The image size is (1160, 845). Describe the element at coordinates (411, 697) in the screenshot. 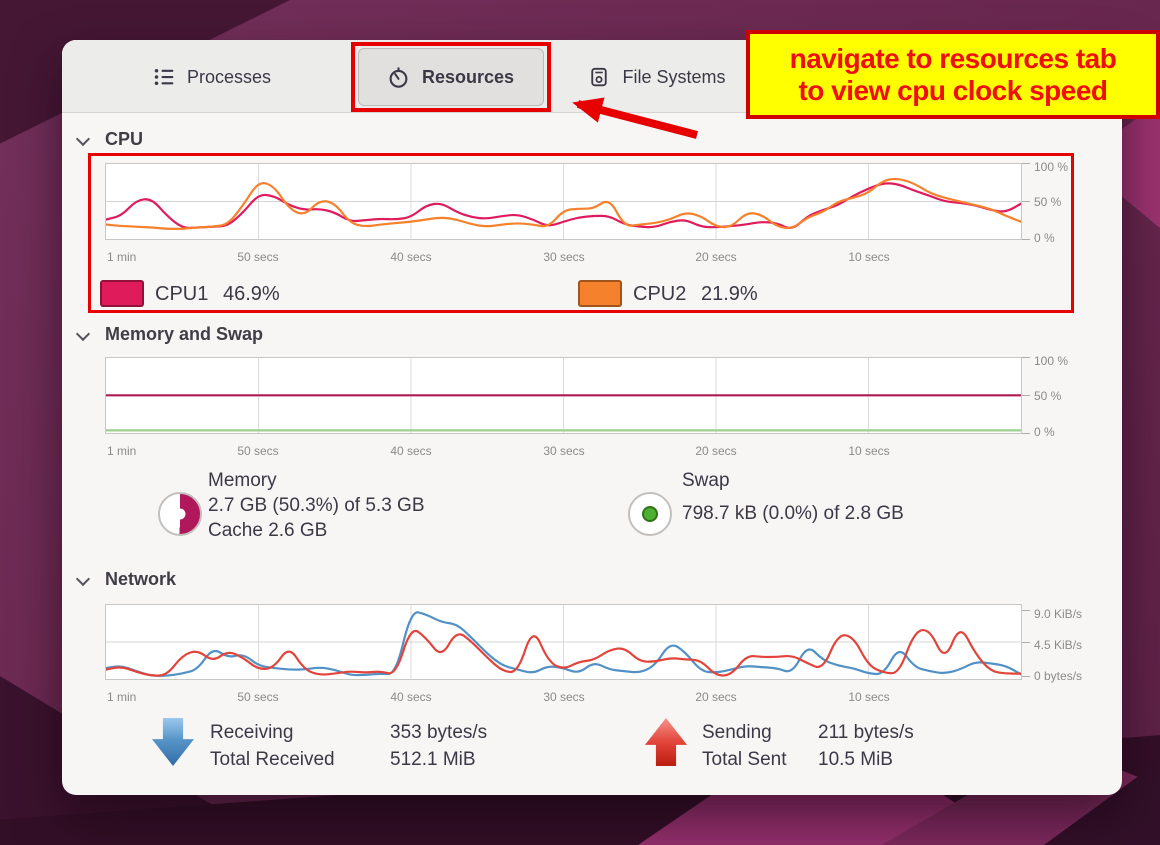

I see `network-x-tick-label: 40 secs` at that location.